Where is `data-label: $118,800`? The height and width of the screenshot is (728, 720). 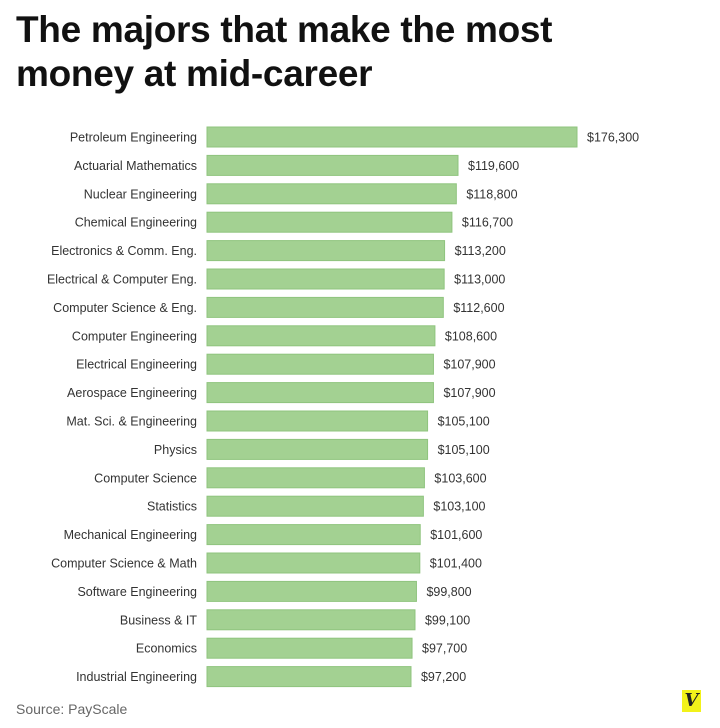 data-label: $118,800 is located at coordinates (491, 194).